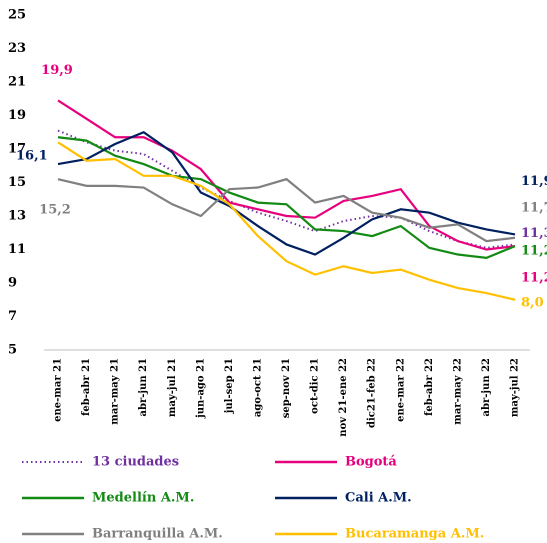 The width and height of the screenshot is (547, 543). I want to click on legend-label: Bucaramanga A.M., so click(414, 534).